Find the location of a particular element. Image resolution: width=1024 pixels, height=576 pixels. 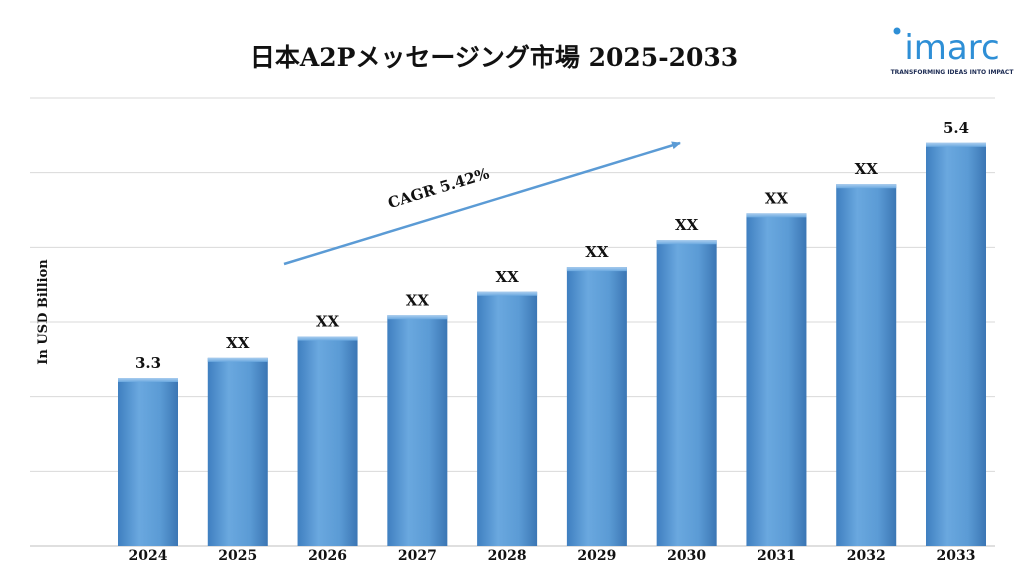

cagr-annotation: CAGR 5.42% is located at coordinates (482, 203).